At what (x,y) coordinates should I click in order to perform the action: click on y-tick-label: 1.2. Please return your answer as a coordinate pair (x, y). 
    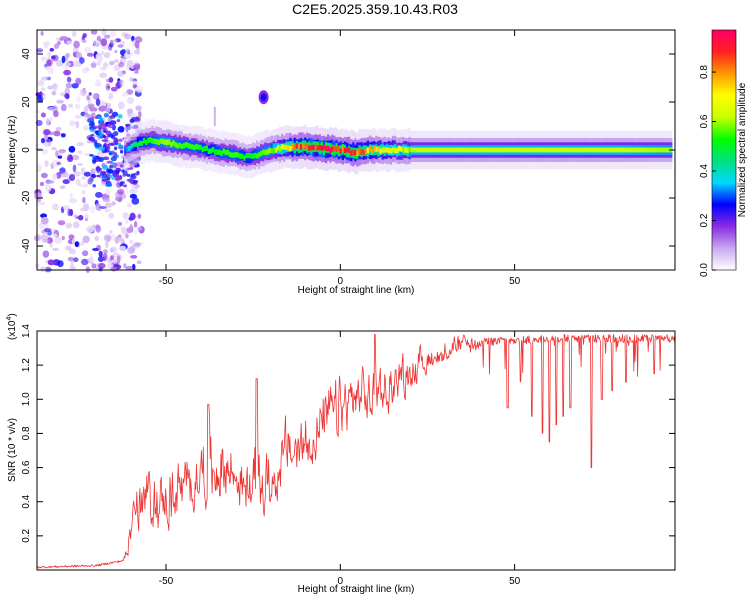
    Looking at the image, I should click on (26, 365).